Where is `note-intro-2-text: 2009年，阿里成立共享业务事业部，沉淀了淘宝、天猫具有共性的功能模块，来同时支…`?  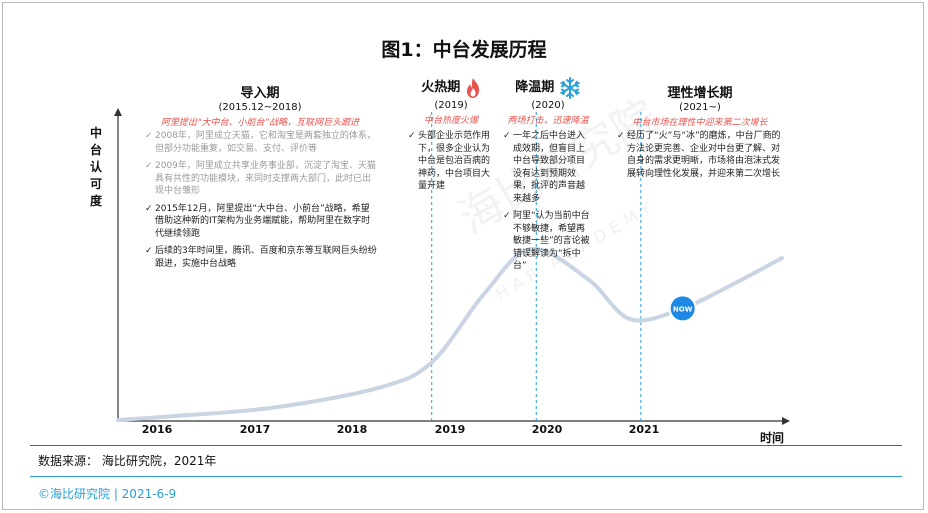
note-intro-2-text: 2009年，阿里成立共享业务事业部，沉淀了淘宝、天猫具有共性的功能模块，来同时支… is located at coordinates (265, 178).